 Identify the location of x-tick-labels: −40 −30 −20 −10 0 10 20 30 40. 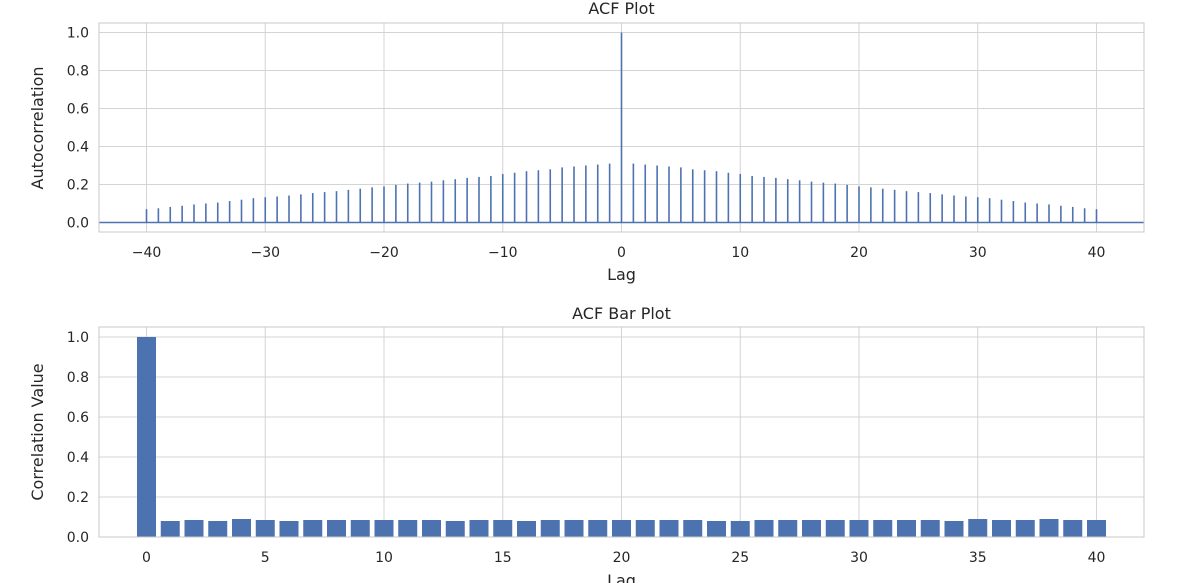
(619, 253).